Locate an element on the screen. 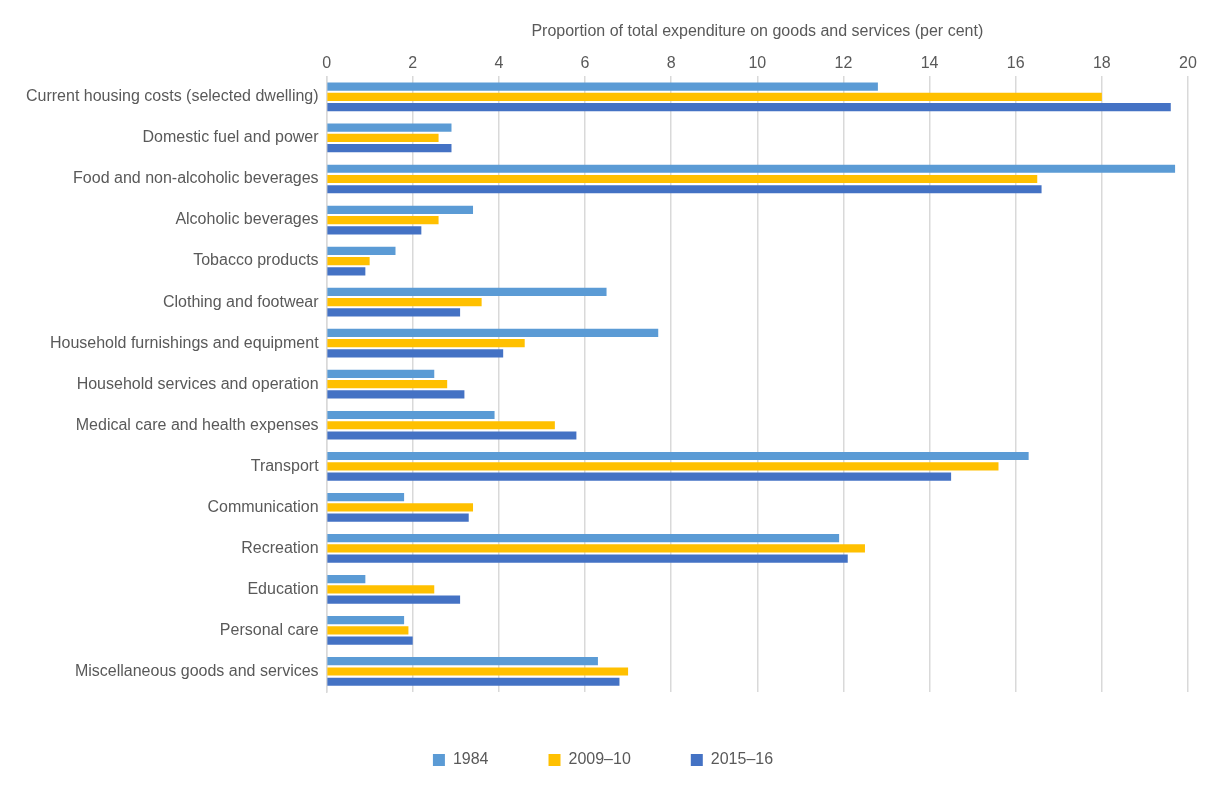 Image resolution: width=1223 pixels, height=798 pixels. y-tick-label: Recreation is located at coordinates (280, 547).